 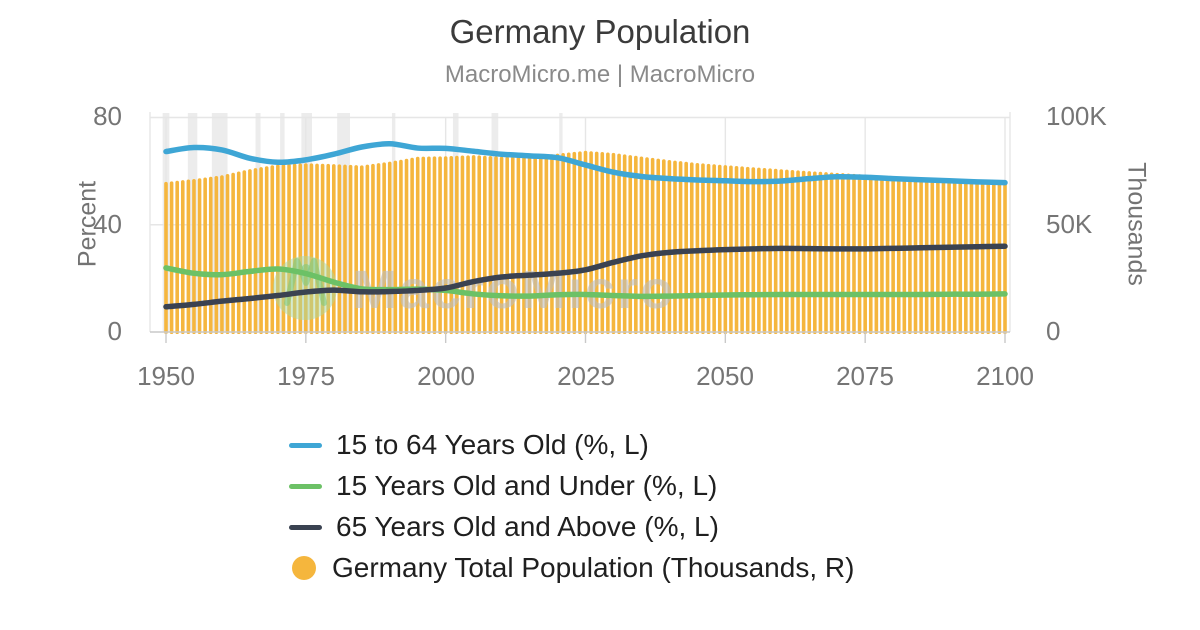 What do you see at coordinates (107, 223) in the screenshot?
I see `y-axis-tick-40: 40` at bounding box center [107, 223].